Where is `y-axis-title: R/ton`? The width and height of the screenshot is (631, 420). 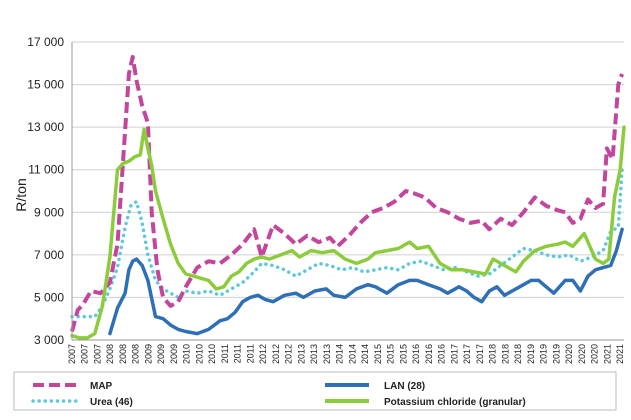 y-axis-title: R/ton is located at coordinates (21, 194).